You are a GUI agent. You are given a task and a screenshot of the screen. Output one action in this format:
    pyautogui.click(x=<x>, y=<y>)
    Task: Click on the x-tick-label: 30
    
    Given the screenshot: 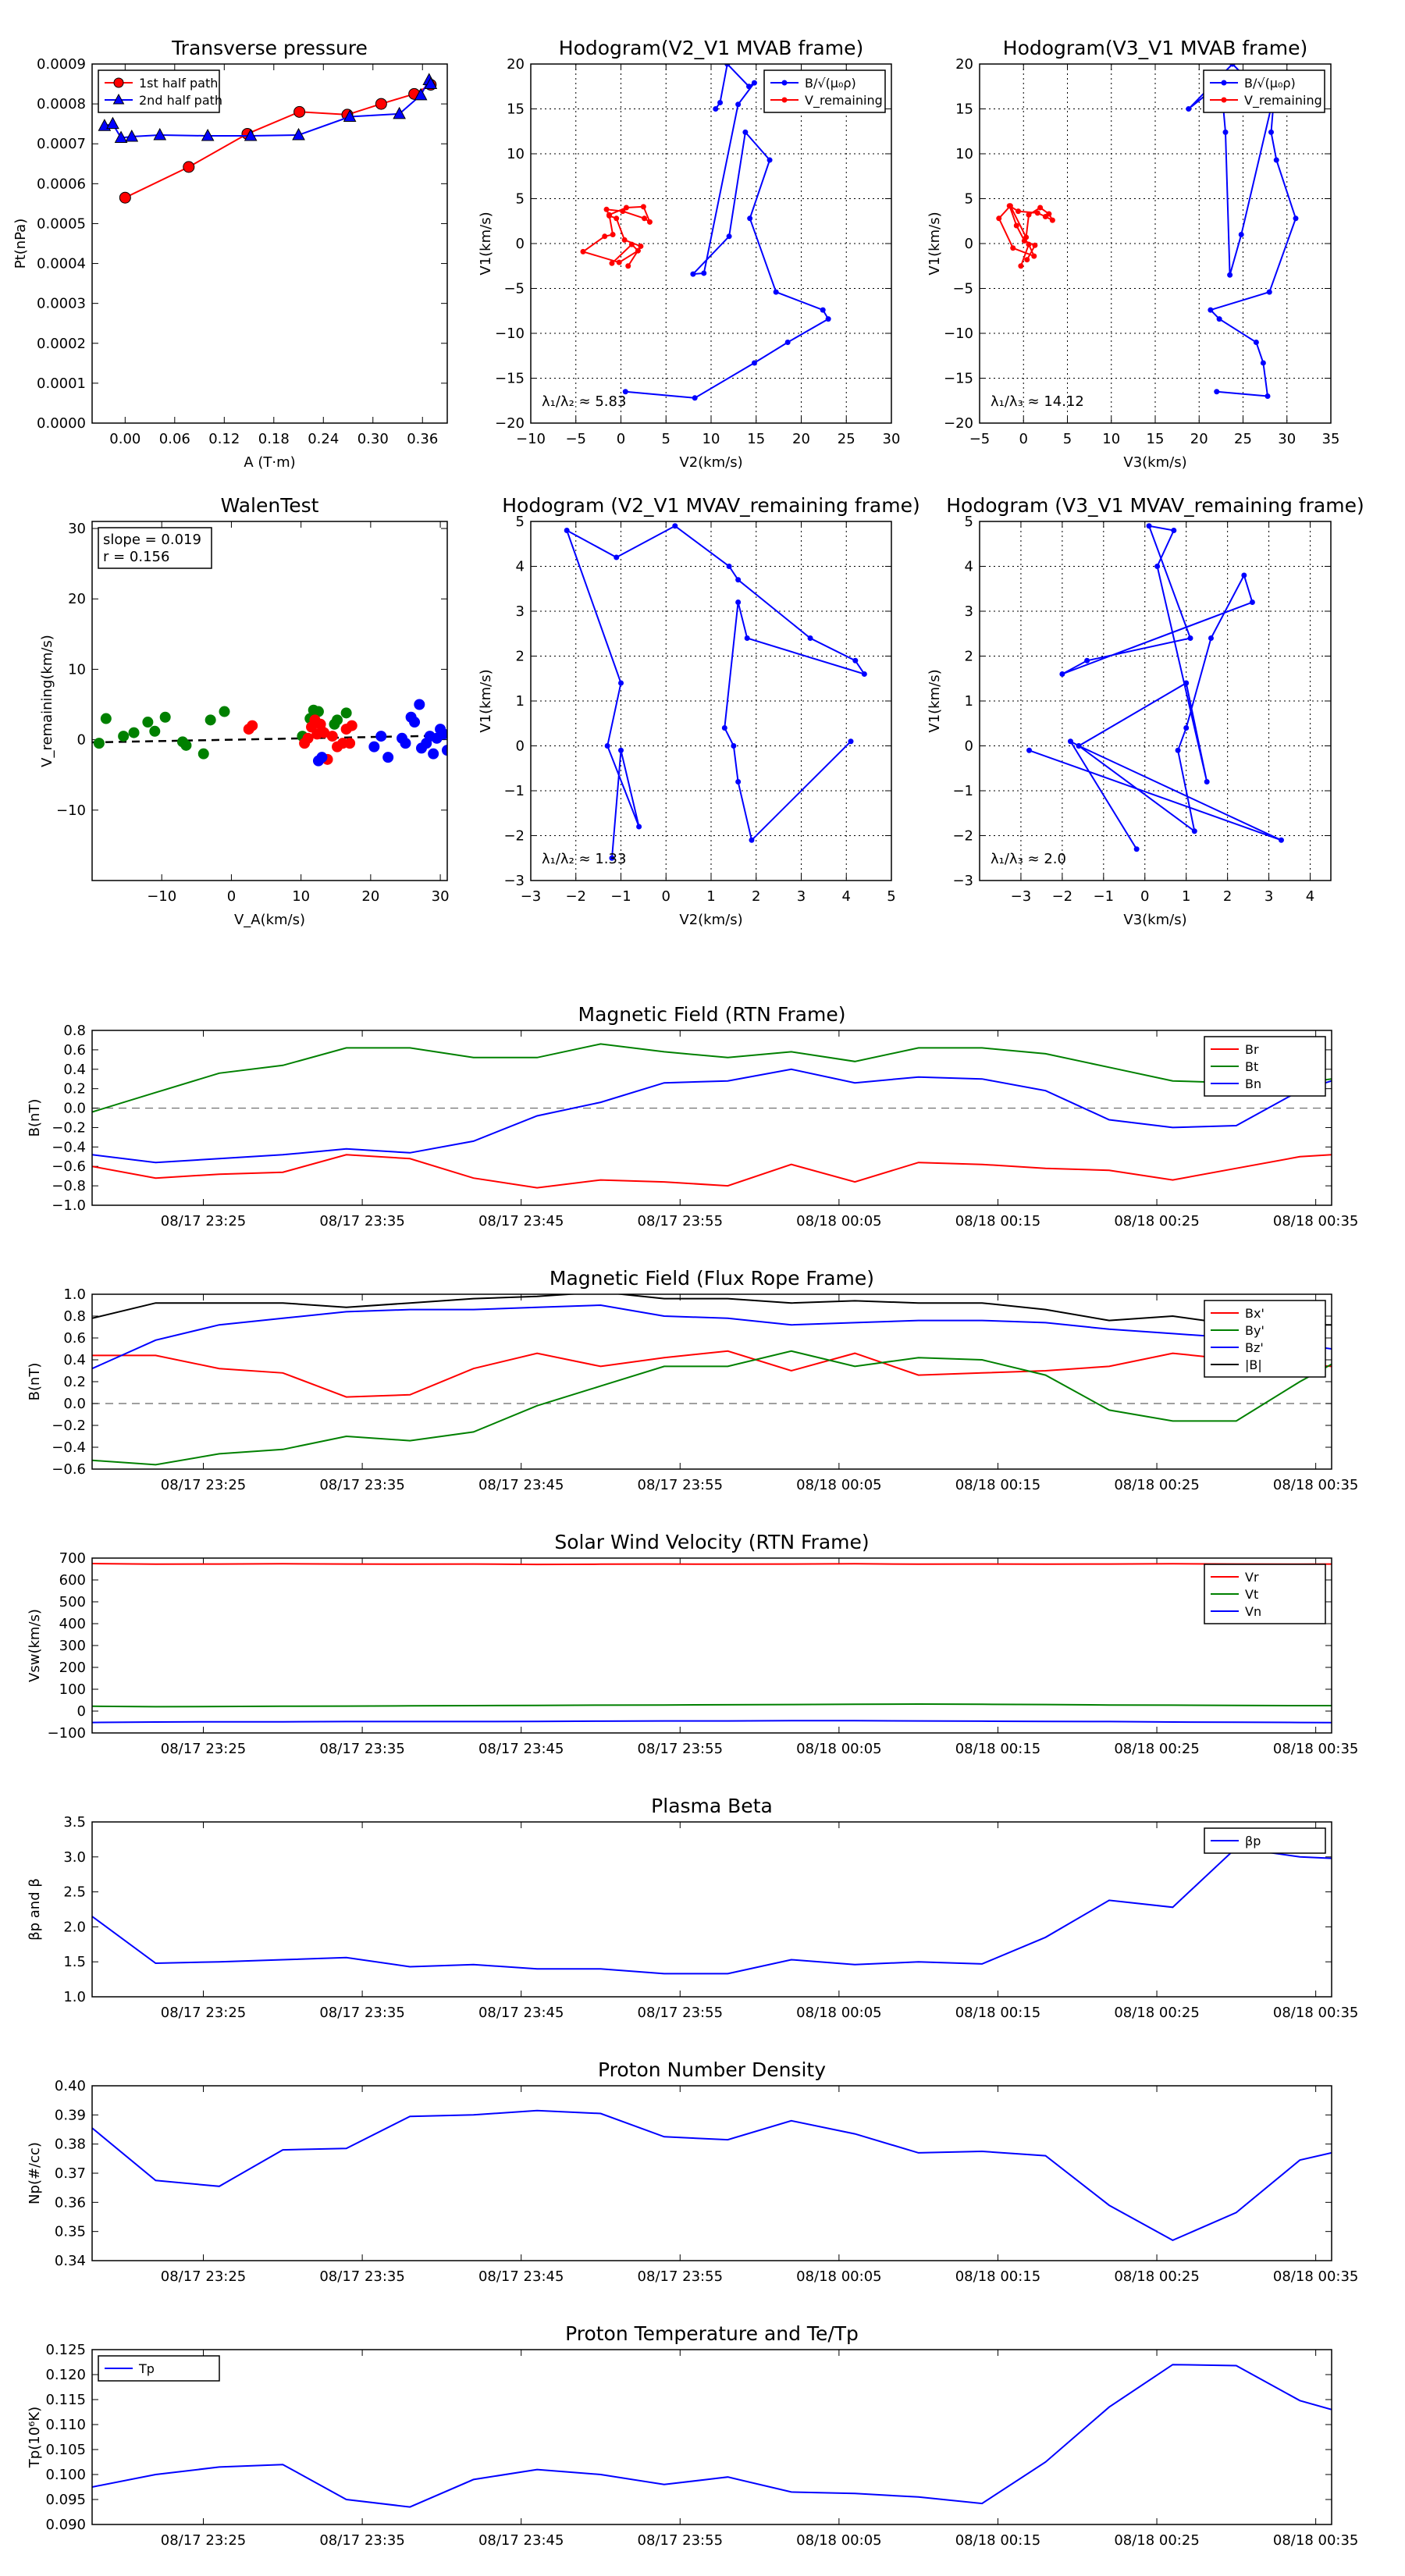 What is the action you would take?
    pyautogui.click(x=441, y=896)
    